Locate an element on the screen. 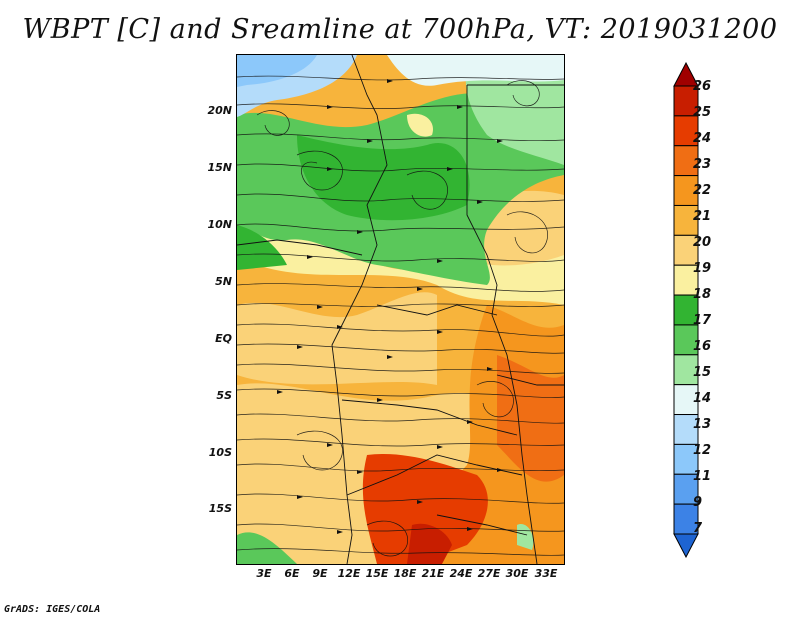 This screenshot has width=800, height=618. lon-label-18e: 18E is located at coordinates (405, 573).